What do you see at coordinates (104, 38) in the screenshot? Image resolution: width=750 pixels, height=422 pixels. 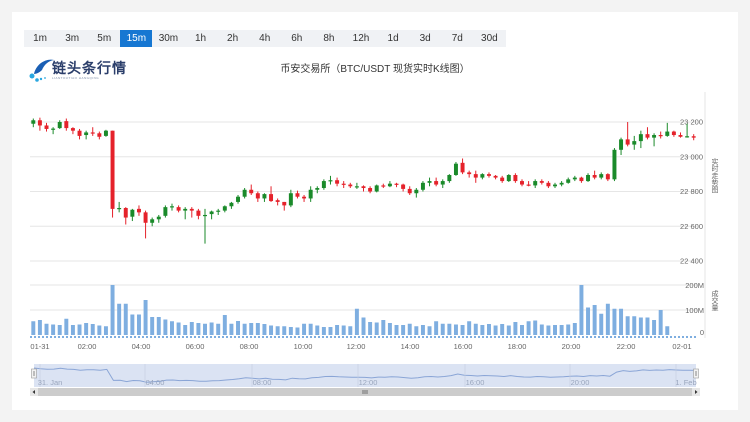 I see `interval-tab-5m: 5m` at bounding box center [104, 38].